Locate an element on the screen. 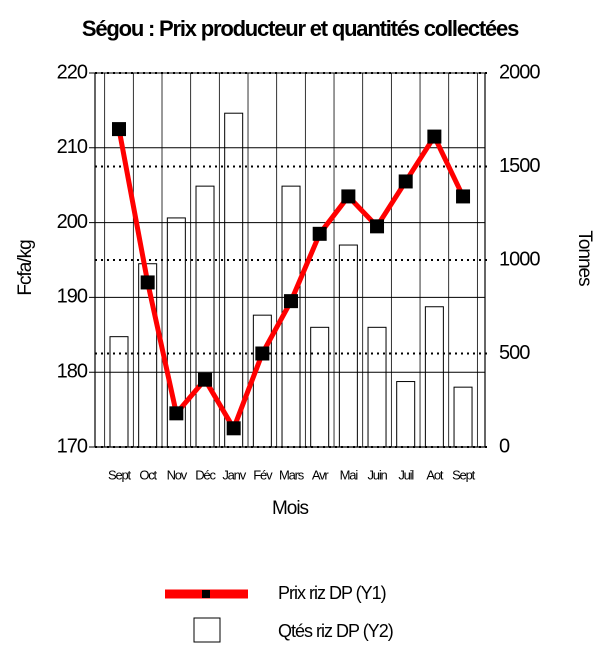 Image resolution: width=599 pixels, height=645 pixels. y-tick-label: 200 is located at coordinates (72, 222).